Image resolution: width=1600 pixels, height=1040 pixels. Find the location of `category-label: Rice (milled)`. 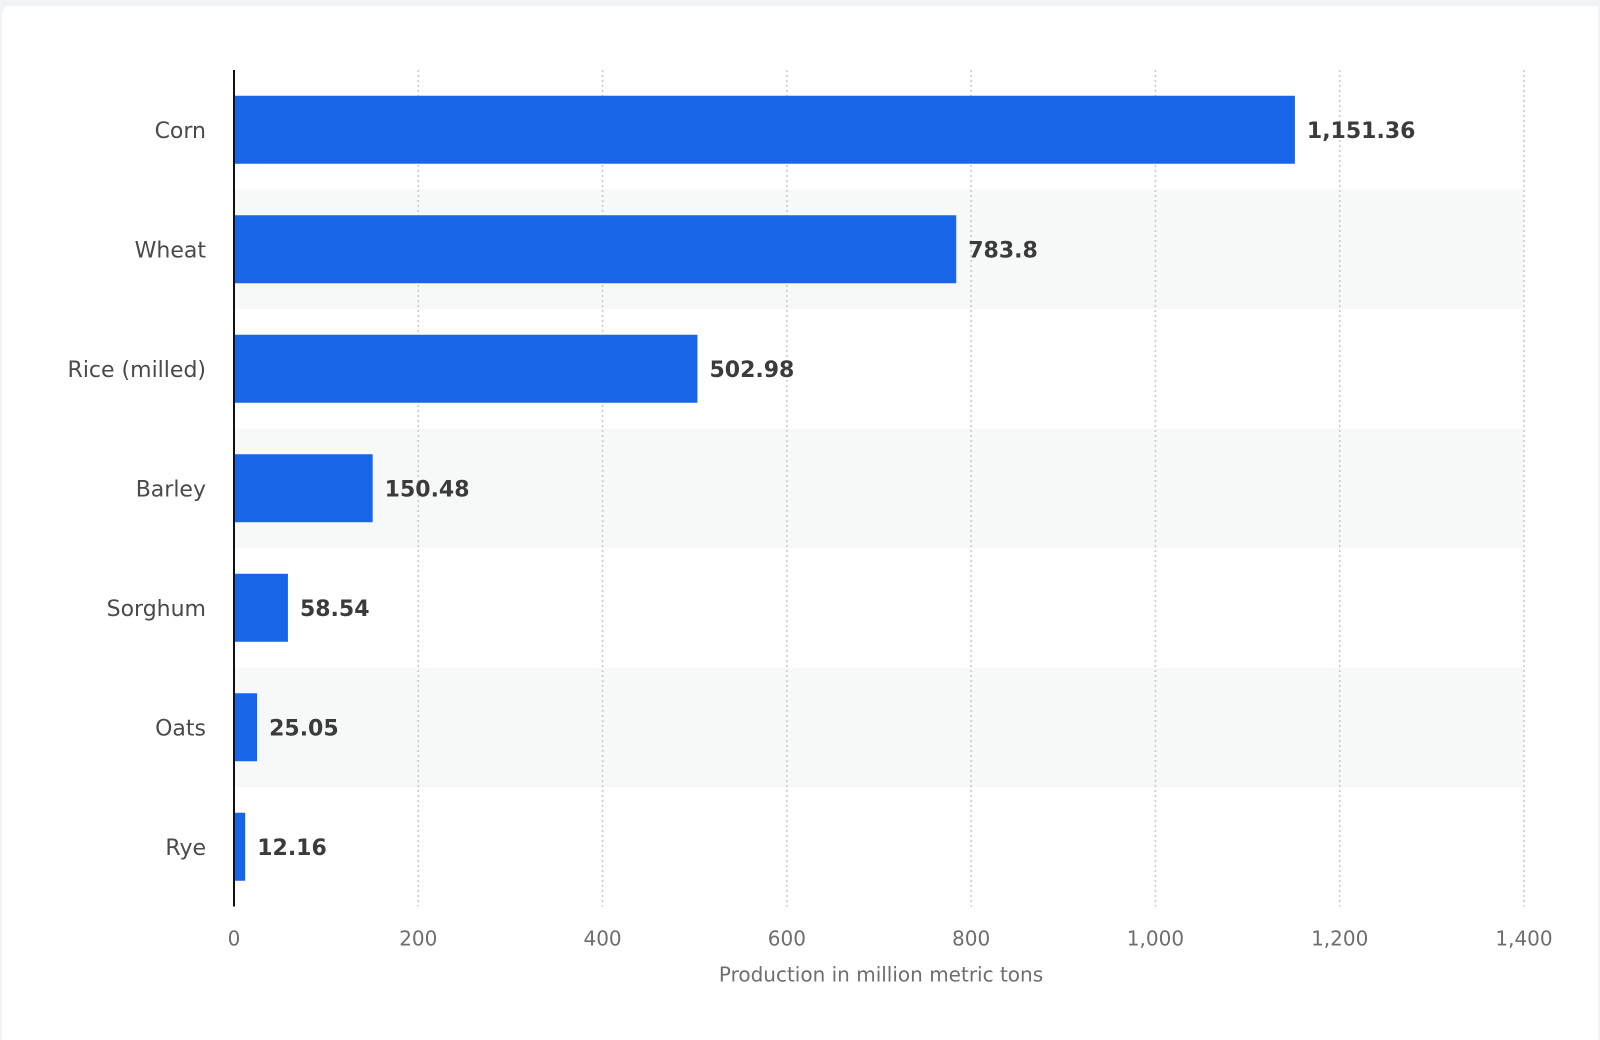

category-label: Rice (milled) is located at coordinates (137, 370).